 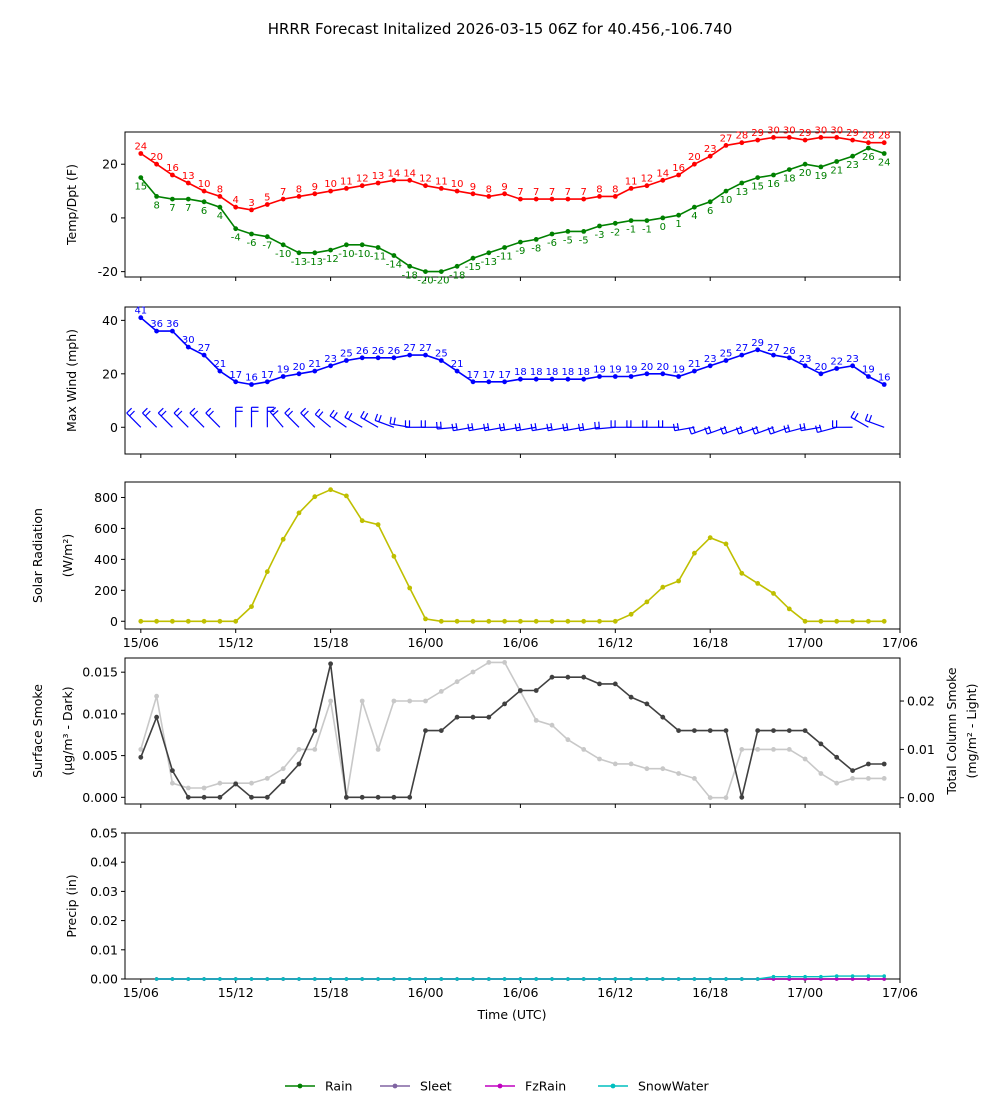 What do you see at coordinates (100, 713) in the screenshot?
I see `y-tick-label: 0.010` at bounding box center [100, 713].